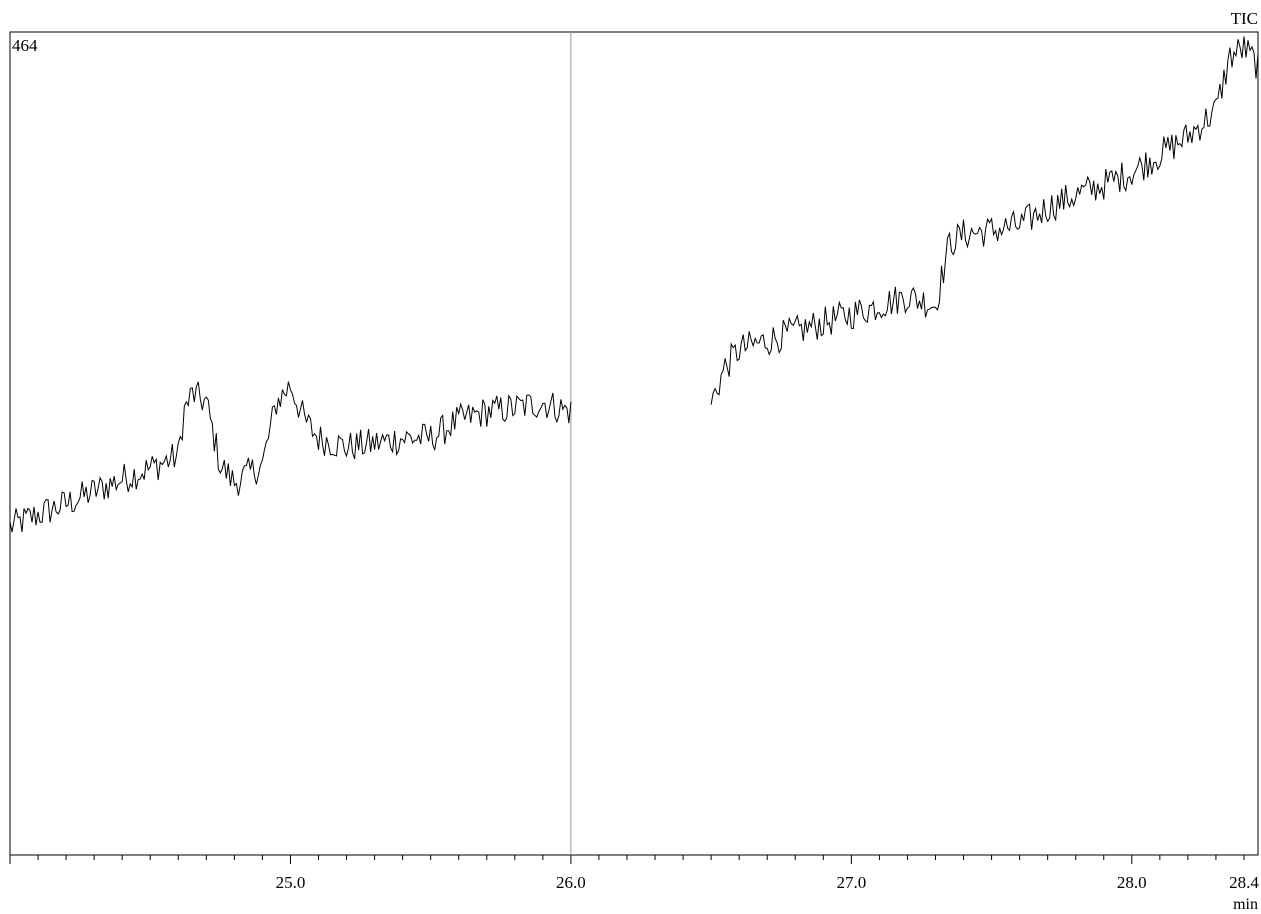 This screenshot has width=1261, height=914. Describe the element at coordinates (291, 882) in the screenshot. I see `x-tick-label: 25.0` at that location.